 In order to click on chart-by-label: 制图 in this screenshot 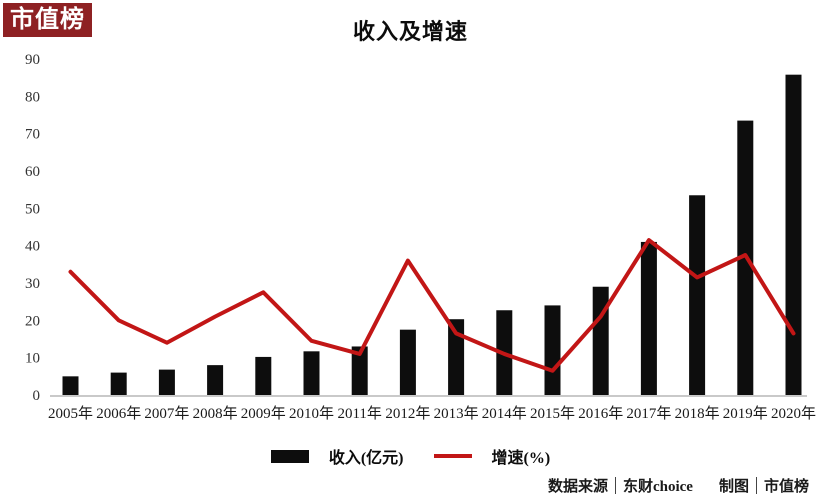, I will do `click(733, 487)`.